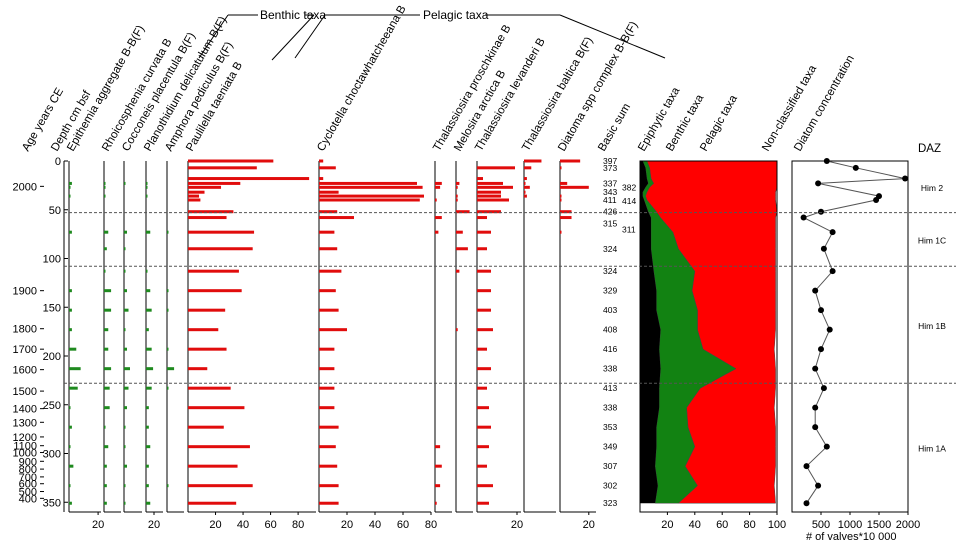 The height and width of the screenshot is (546, 957). What do you see at coordinates (821, 525) in the screenshot?
I see `concentration-tick-label: 500` at bounding box center [821, 525].